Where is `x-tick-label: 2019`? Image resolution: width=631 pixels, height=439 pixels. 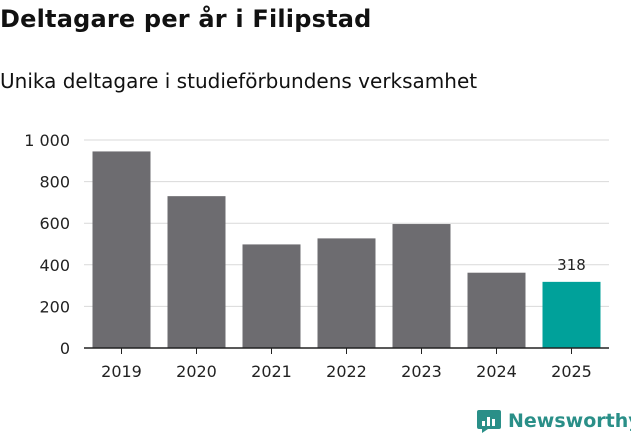
x-tick-label: 2019 is located at coordinates (121, 371).